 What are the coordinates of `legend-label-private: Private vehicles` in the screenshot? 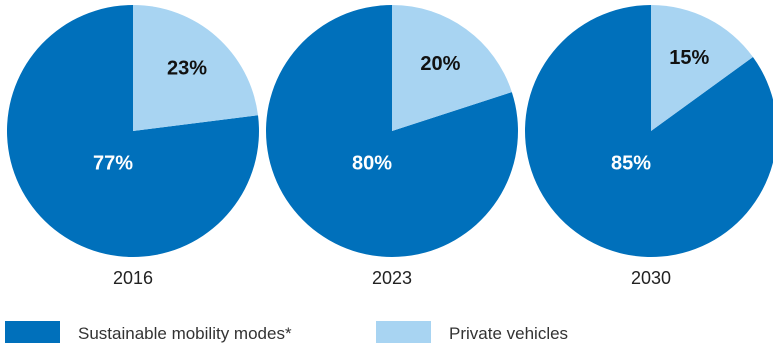 It's located at (508, 333).